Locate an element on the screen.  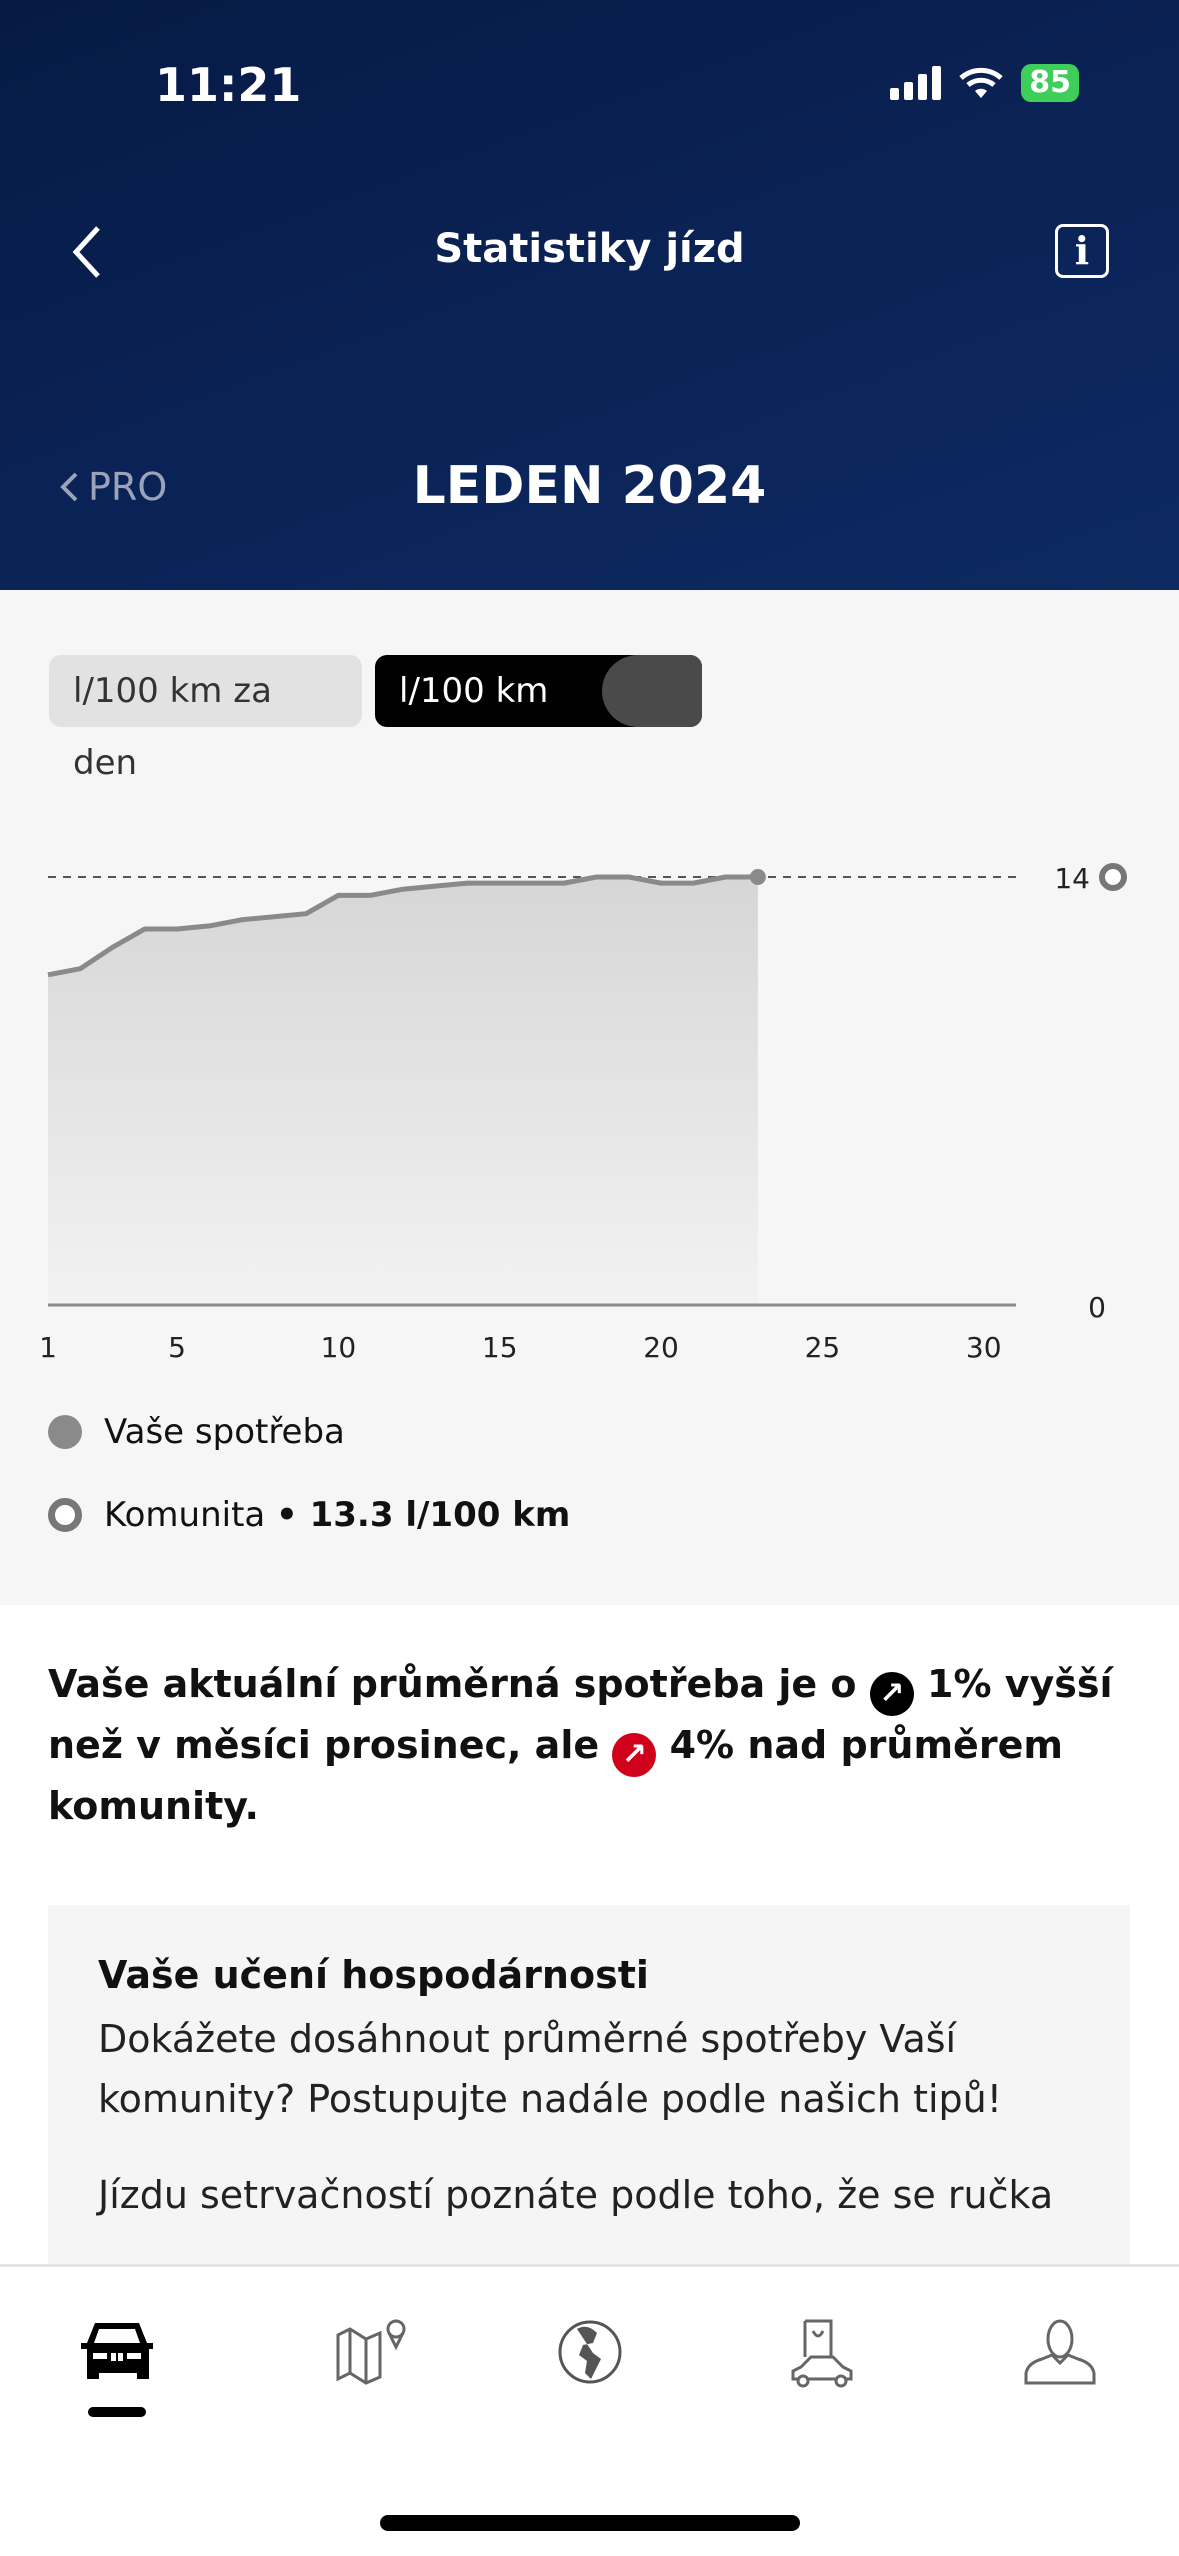
nav-map is located at coordinates (370, 2377).